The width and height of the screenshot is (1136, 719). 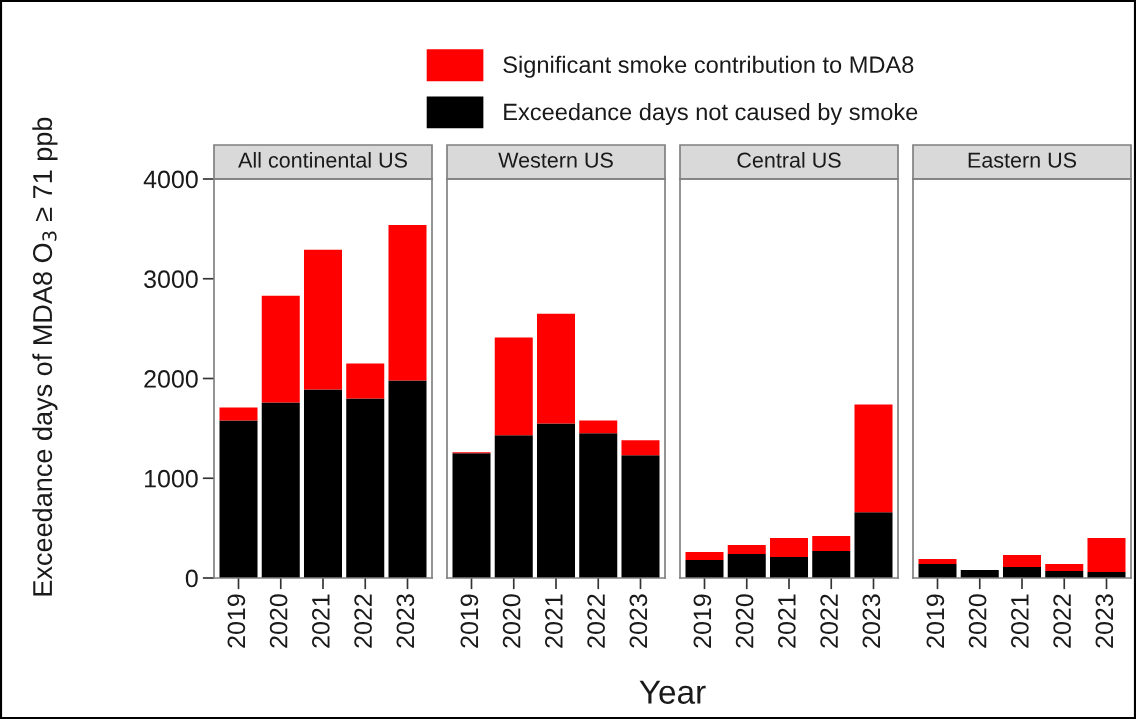 What do you see at coordinates (45, 356) in the screenshot?
I see `y-axis-title: Exceedance days of MDA8 O$_{3}$ ≥ 71 ppb` at bounding box center [45, 356].